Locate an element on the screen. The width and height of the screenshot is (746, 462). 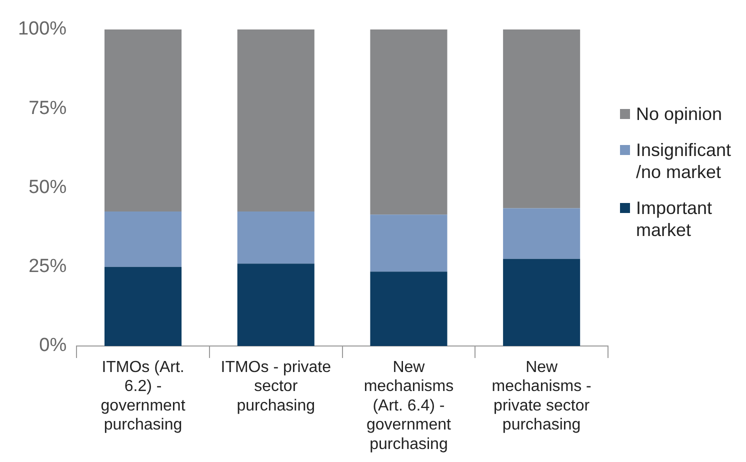
legend-label: Important market is located at coordinates (675, 219).